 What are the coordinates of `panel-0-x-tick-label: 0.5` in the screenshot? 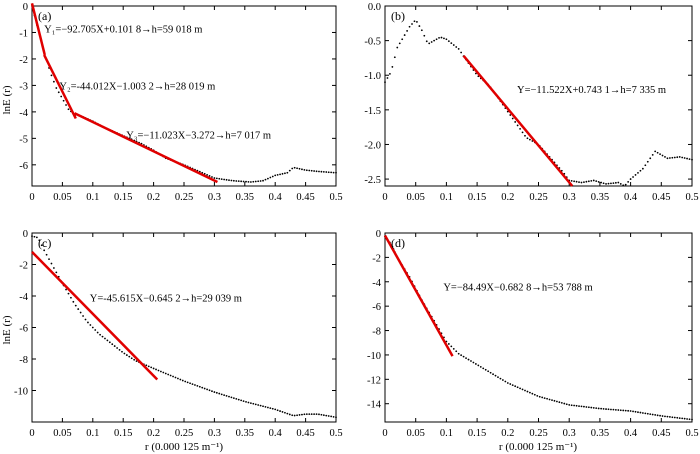 It's located at (335, 197).